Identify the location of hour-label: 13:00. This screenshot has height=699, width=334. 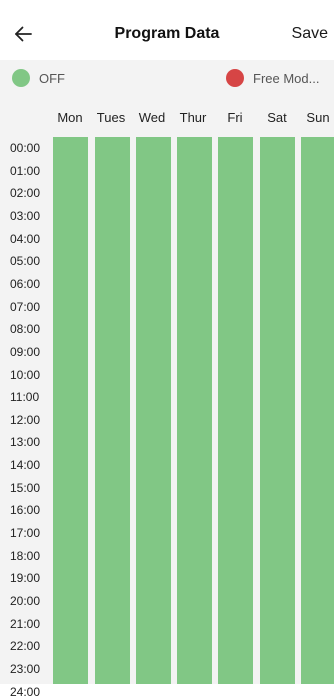
(25, 442).